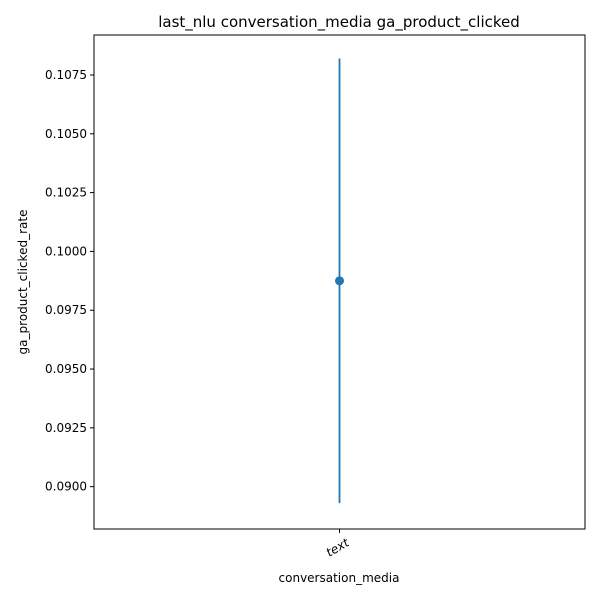 The height and width of the screenshot is (600, 600). Describe the element at coordinates (66, 134) in the screenshot. I see `y-tick-label: 0.1050` at that location.